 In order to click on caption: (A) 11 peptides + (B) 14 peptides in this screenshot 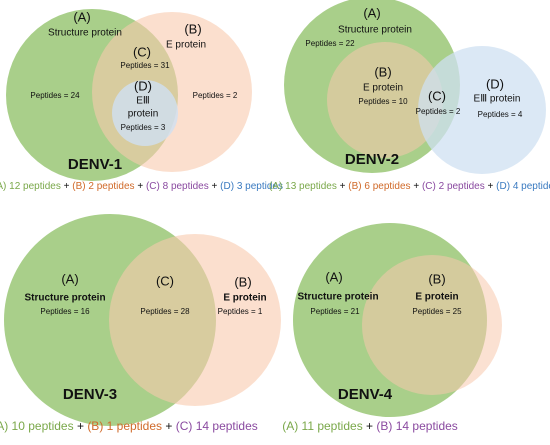, I will do `click(370, 426)`.